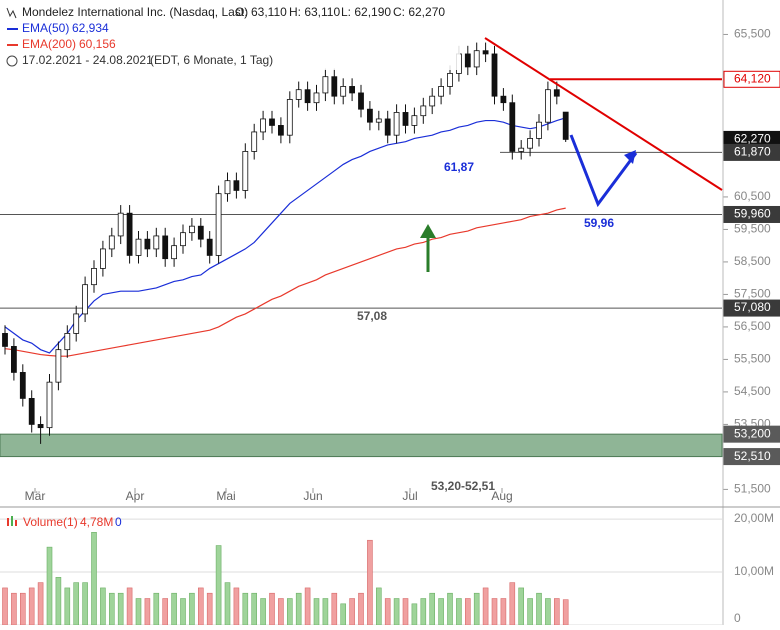 The height and width of the screenshot is (630, 780). Describe the element at coordinates (752, 196) in the screenshot. I see `y-tick-label: 60,500` at that location.